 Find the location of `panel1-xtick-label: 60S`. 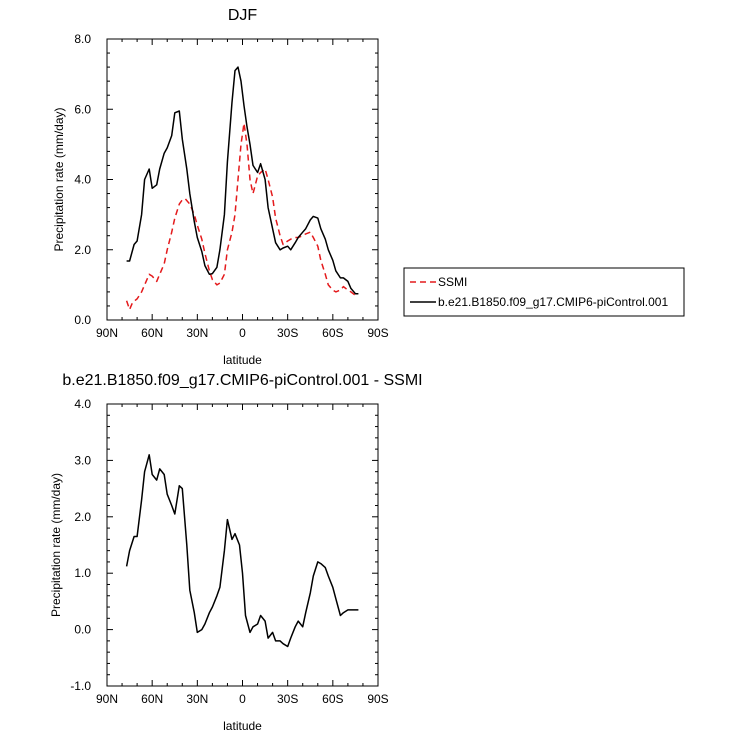

panel1-xtick-label: 60S is located at coordinates (332, 333).